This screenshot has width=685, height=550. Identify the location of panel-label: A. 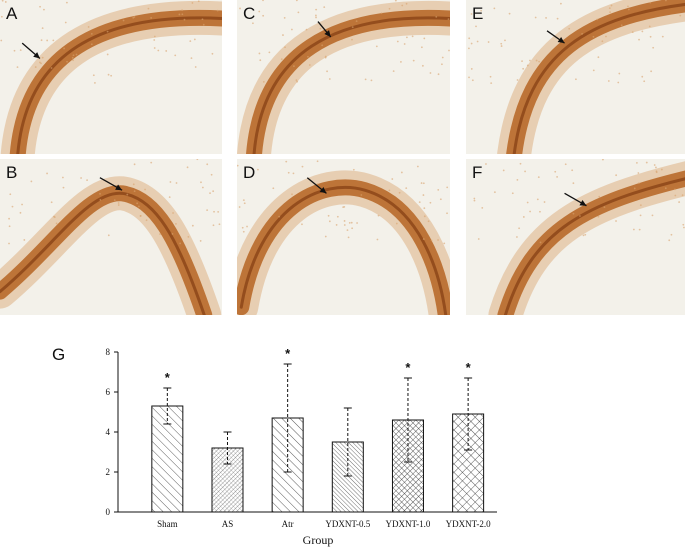
(12, 13).